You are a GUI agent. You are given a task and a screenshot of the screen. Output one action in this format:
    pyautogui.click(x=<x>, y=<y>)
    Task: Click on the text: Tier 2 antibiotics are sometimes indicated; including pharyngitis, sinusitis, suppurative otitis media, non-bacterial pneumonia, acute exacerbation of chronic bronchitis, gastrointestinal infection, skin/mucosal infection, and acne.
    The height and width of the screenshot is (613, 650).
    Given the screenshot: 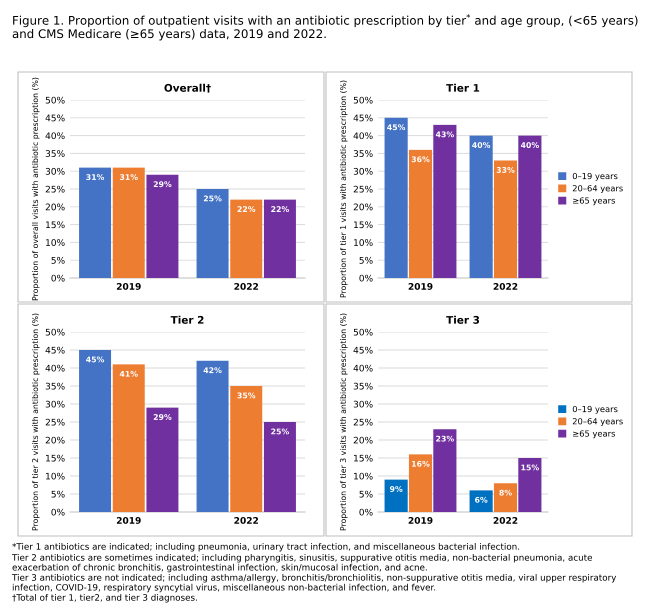 What is the action you would take?
    pyautogui.click(x=302, y=563)
    